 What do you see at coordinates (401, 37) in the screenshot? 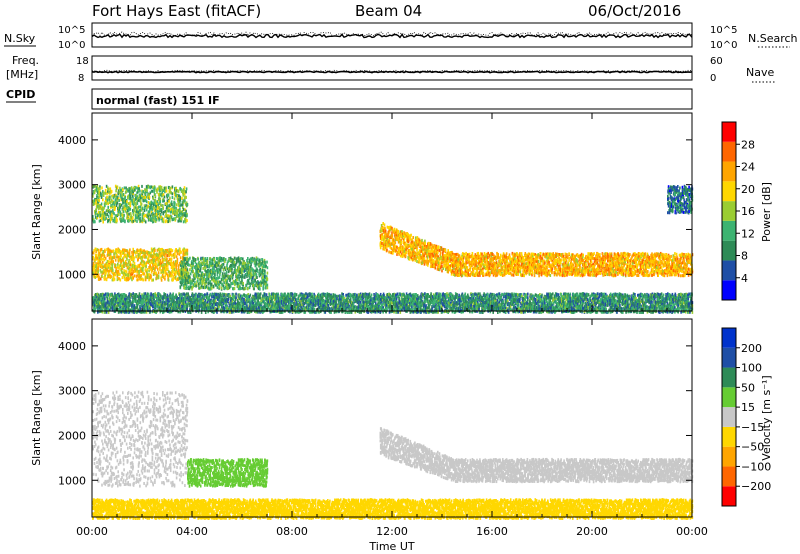
I see `noise-strip: 10^5 10^0 10^5 10^0 N.Sky N.Search` at bounding box center [401, 37].